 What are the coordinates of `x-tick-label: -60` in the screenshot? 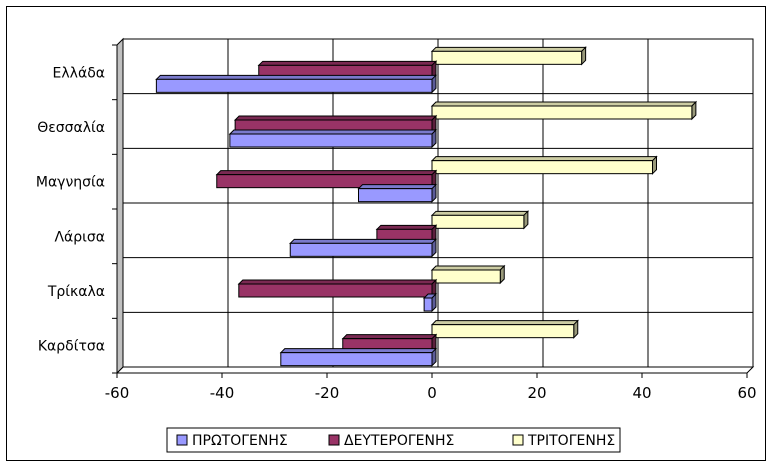 It's located at (117, 393).